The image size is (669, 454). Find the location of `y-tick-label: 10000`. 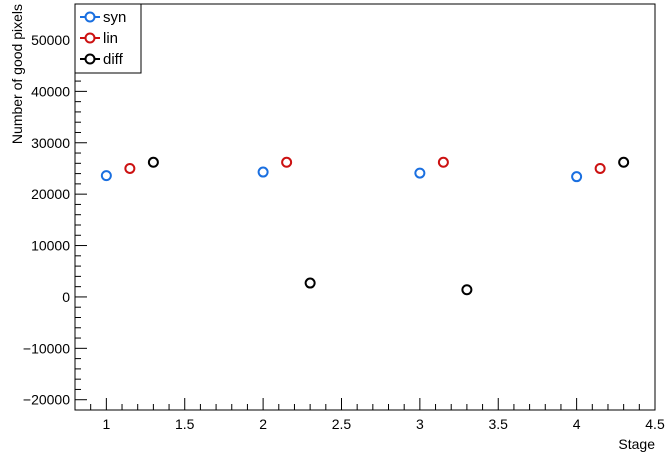

y-tick-label: 10000 is located at coordinates (50, 246).